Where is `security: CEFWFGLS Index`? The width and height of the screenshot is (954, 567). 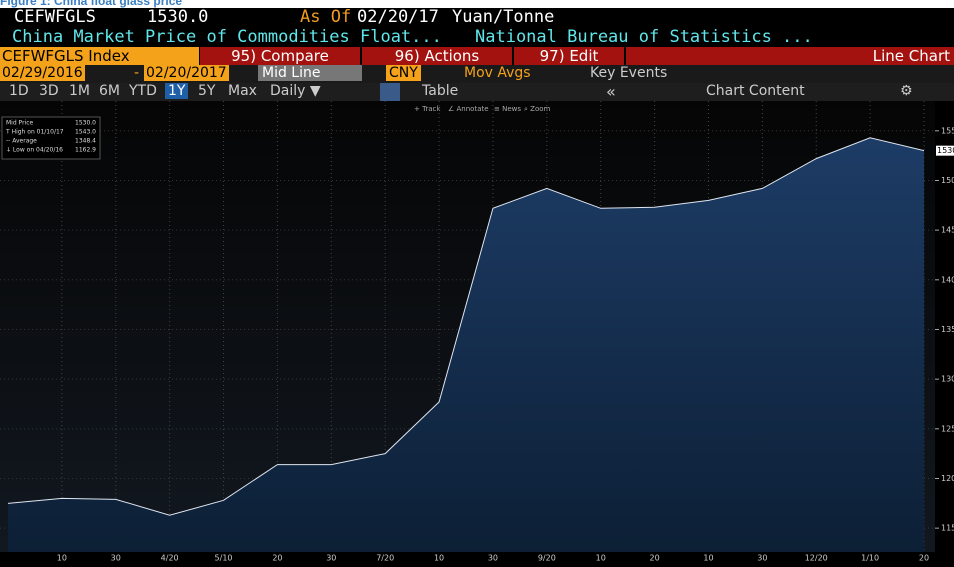
security: CEFWFGLS Index is located at coordinates (99, 56).